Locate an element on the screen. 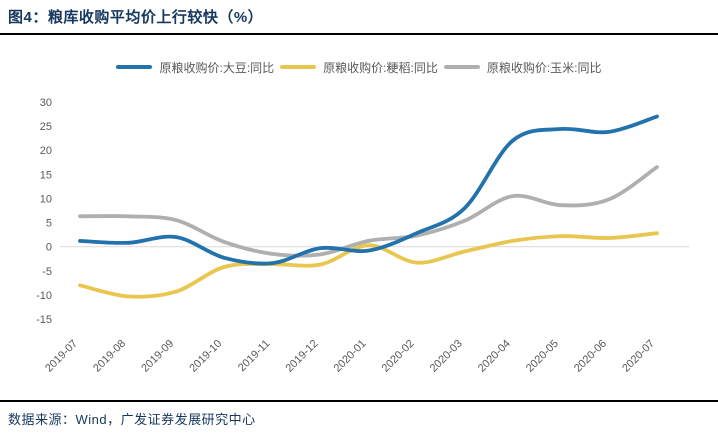  y-axis-tick: 15 is located at coordinates (46, 175).